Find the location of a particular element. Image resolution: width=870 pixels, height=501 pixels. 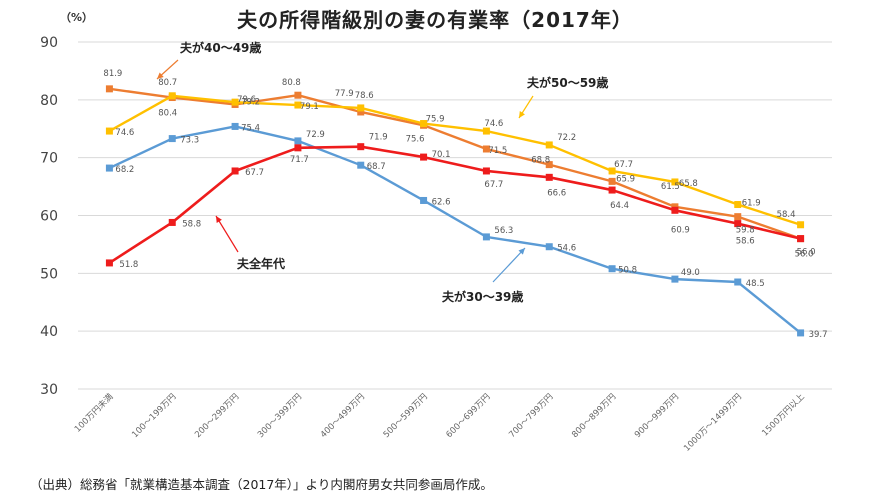

data-label: 50.8 is located at coordinates (627, 271).